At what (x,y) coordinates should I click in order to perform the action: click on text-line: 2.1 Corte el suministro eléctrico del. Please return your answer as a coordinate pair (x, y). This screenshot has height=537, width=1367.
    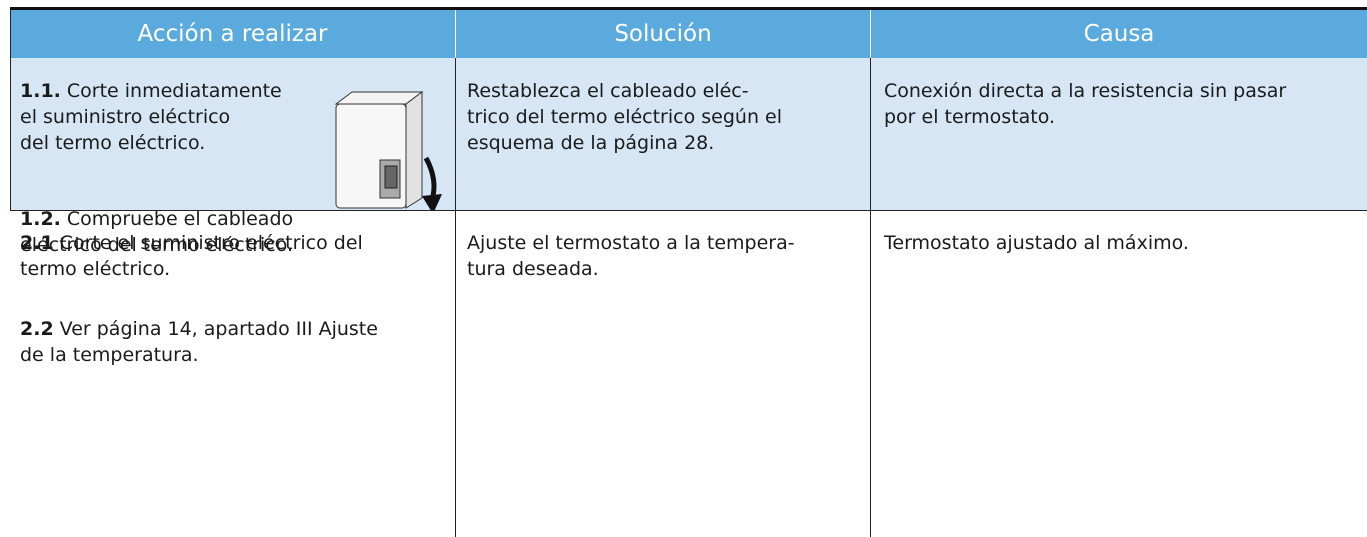
    Looking at the image, I should click on (199, 243).